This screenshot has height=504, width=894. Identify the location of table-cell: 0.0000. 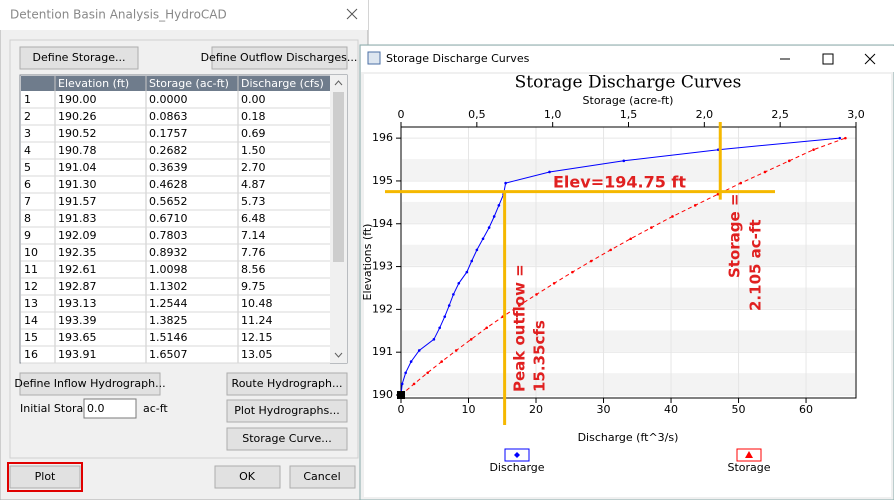
(168, 99).